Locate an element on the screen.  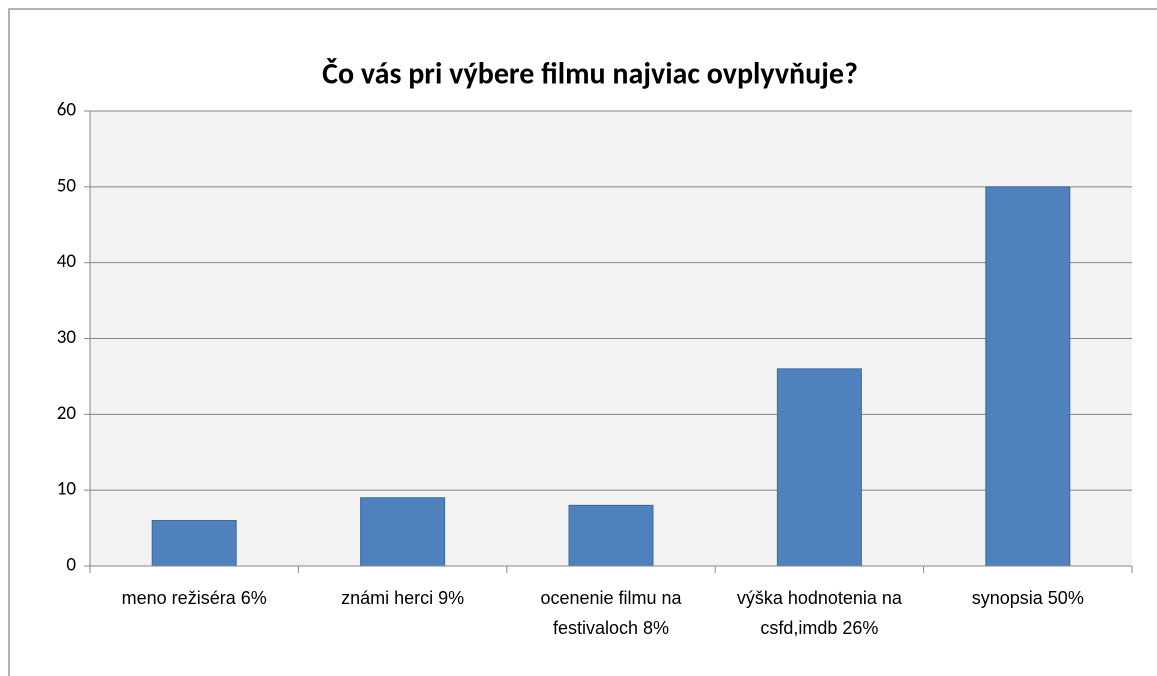
y-tick-label: 0 is located at coordinates (71, 565).